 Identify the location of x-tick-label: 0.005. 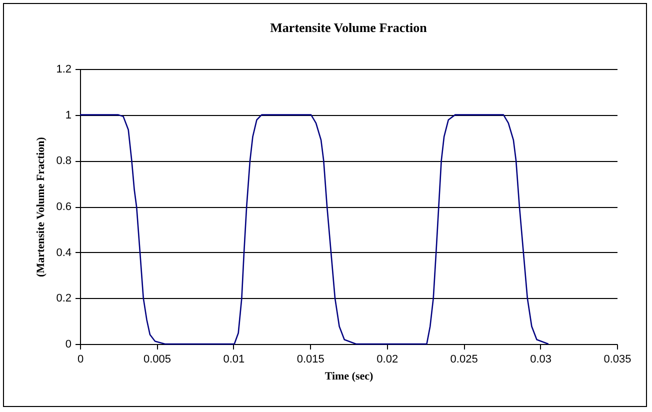
(157, 360).